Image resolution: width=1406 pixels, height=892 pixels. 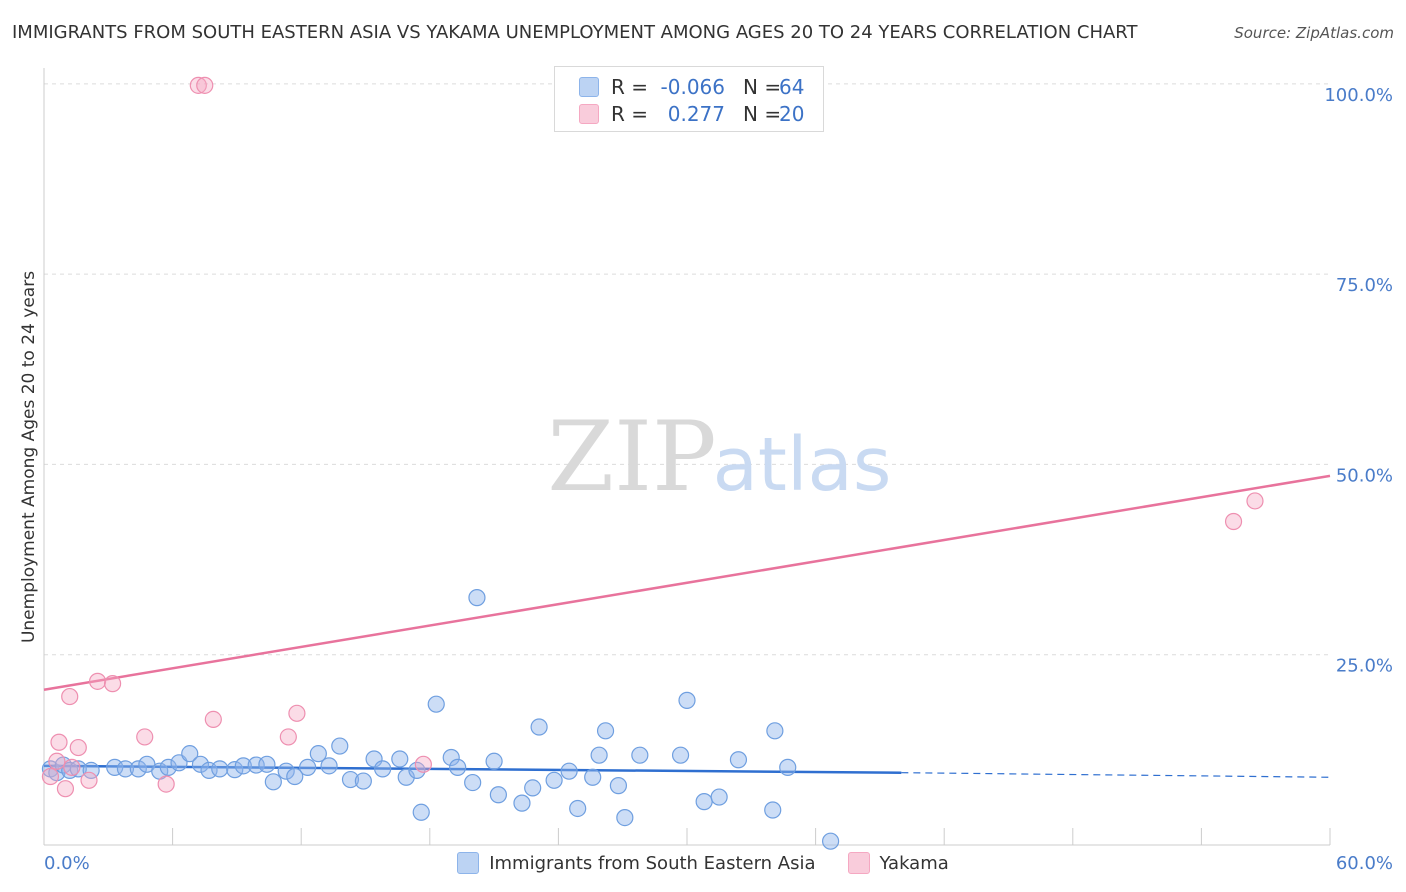 I want to click on watermark: ZIP atlas, so click(x=719, y=457).